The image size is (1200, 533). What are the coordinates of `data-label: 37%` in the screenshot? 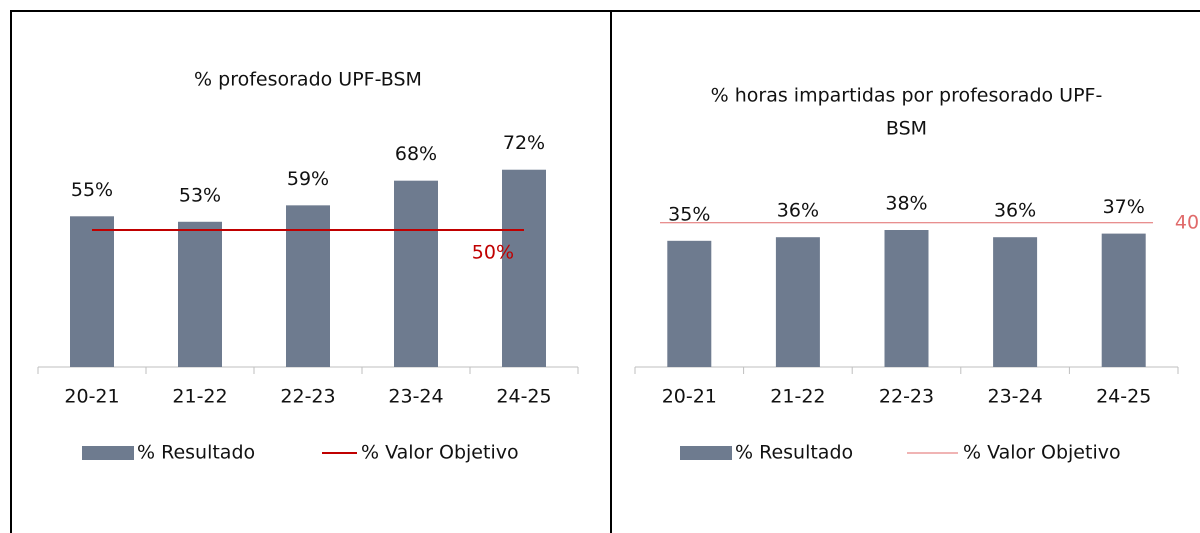 It's located at (1124, 207).